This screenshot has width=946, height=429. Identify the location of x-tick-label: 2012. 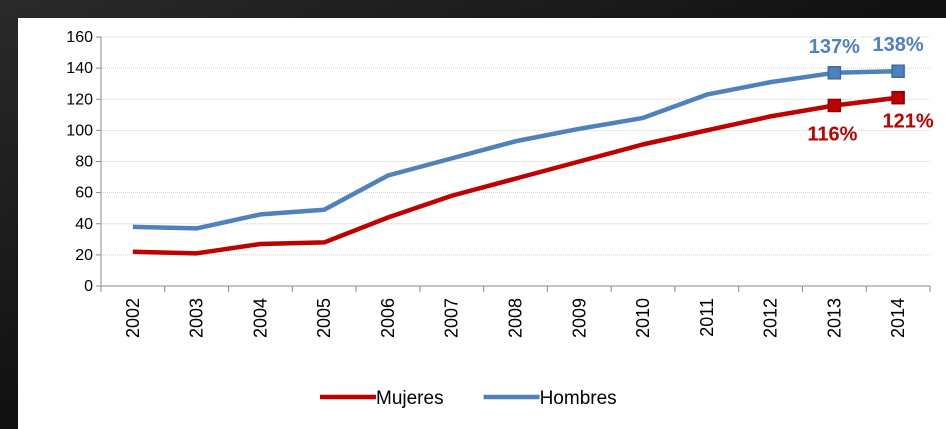
(771, 318).